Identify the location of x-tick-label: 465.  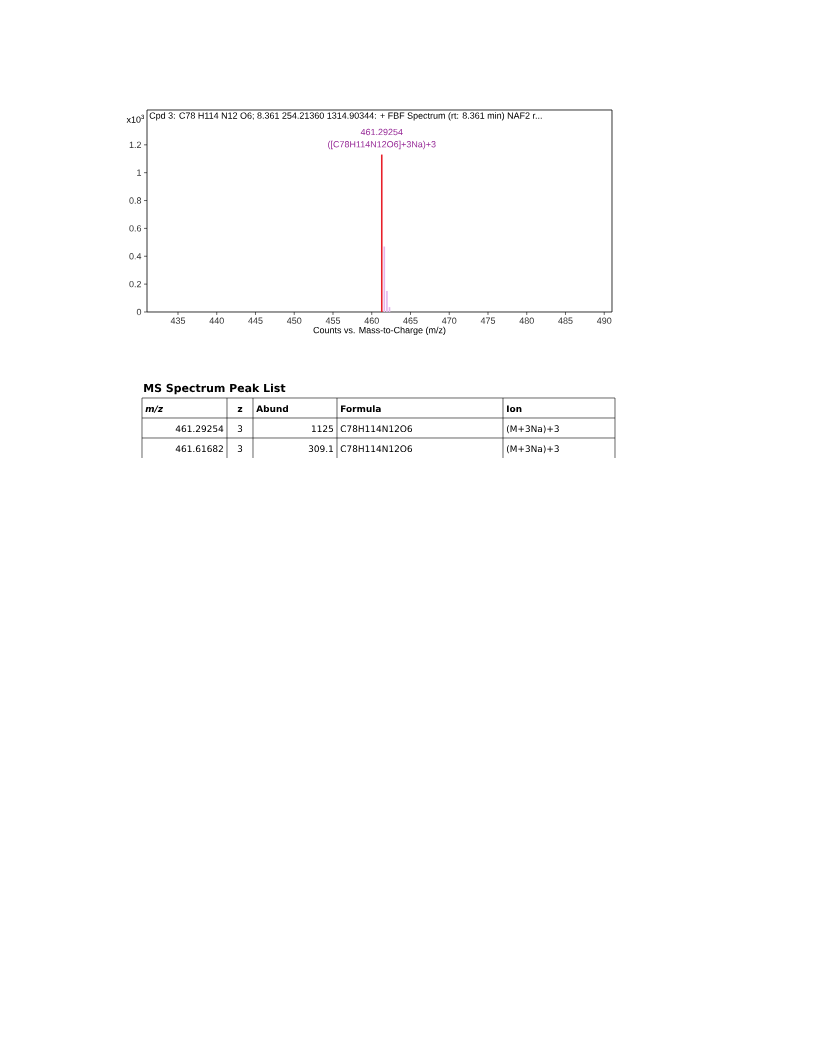
(410, 320).